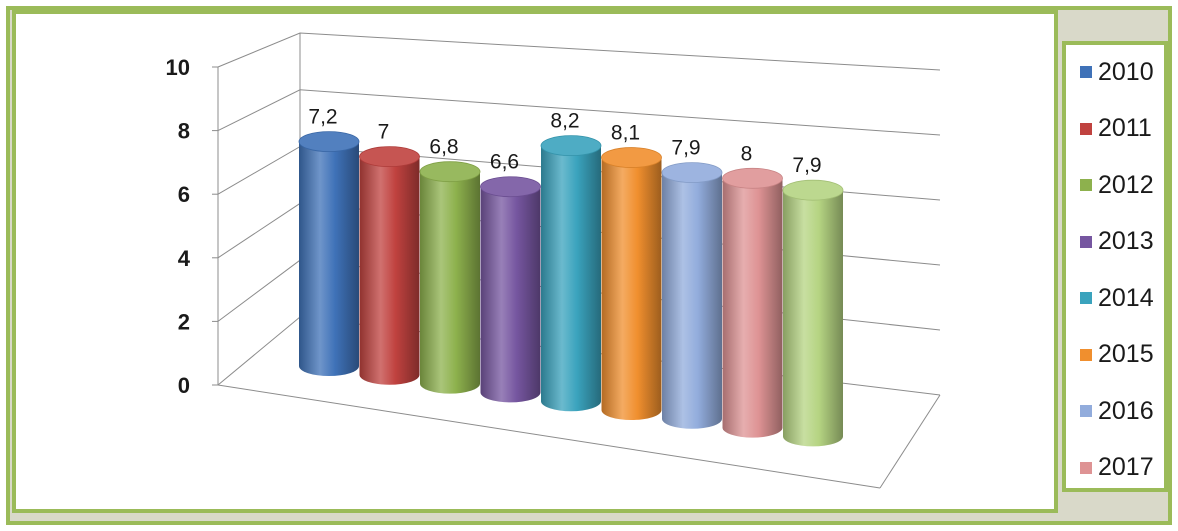  Describe the element at coordinates (184, 131) in the screenshot. I see `y-tick-label: 8` at that location.